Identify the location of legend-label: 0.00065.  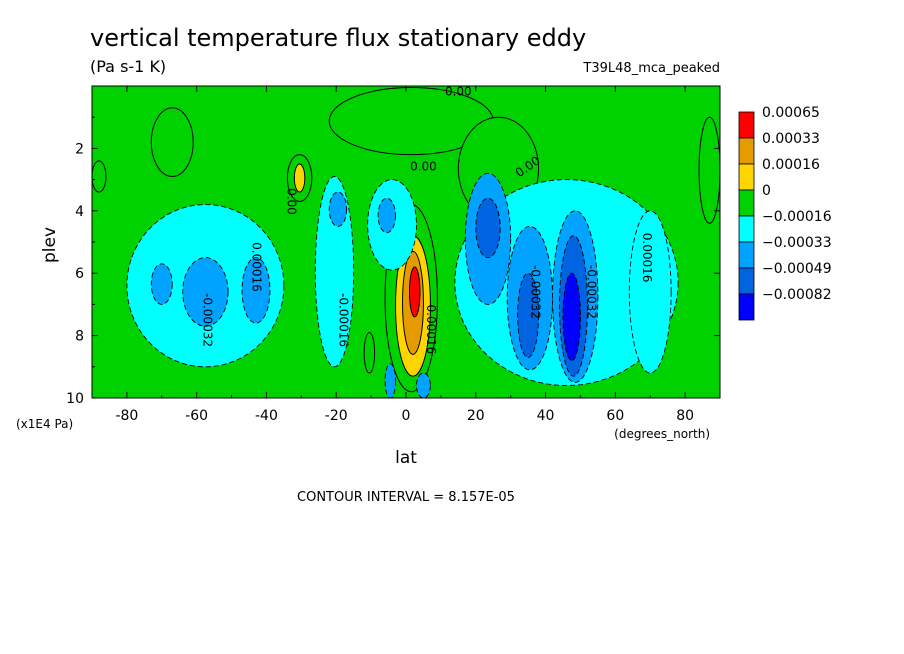
(791, 113).